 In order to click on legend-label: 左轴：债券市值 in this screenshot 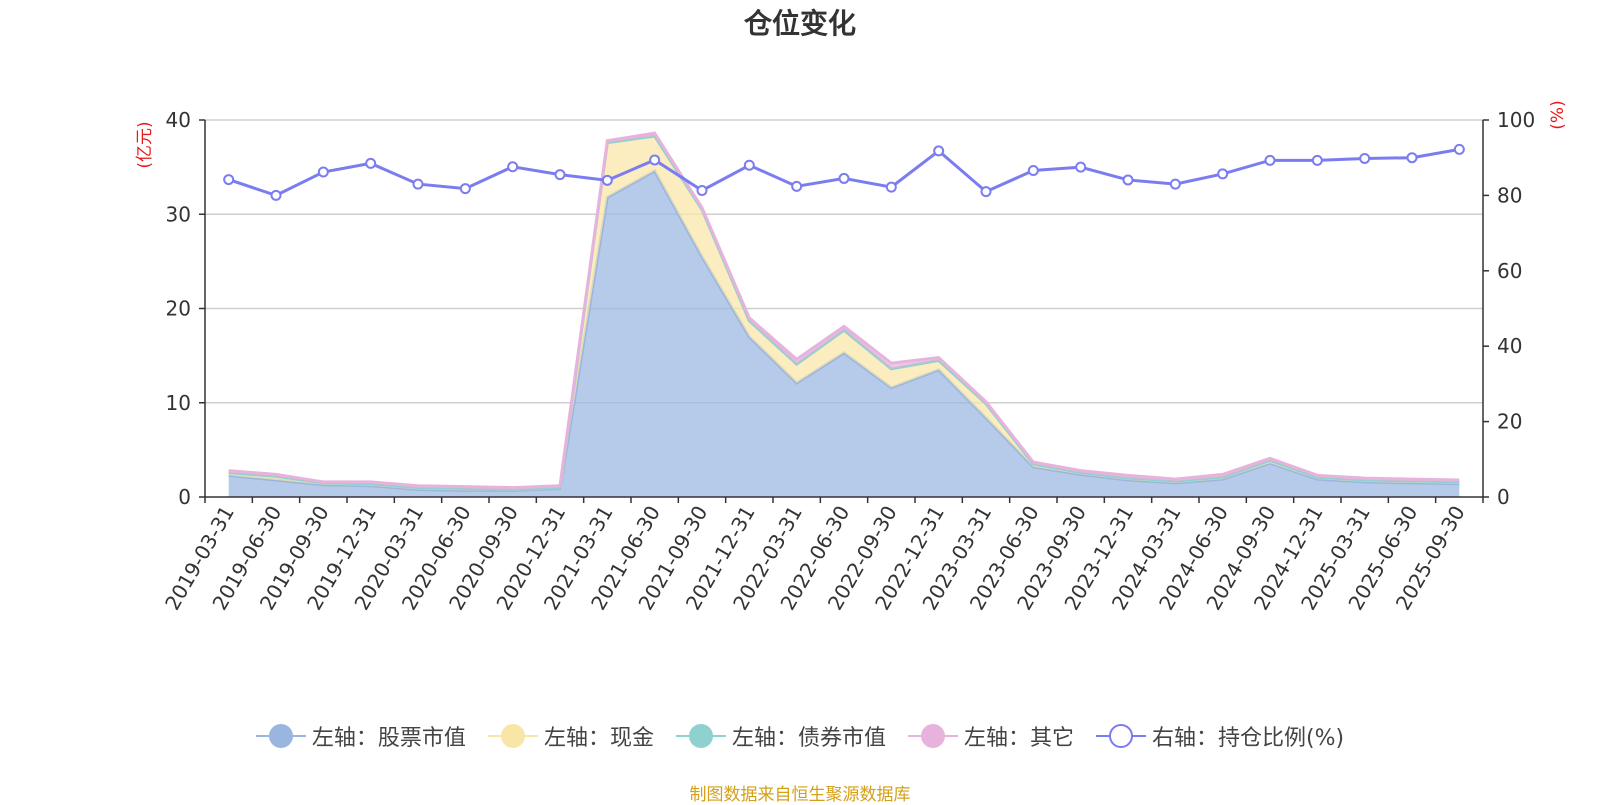, I will do `click(808, 738)`.